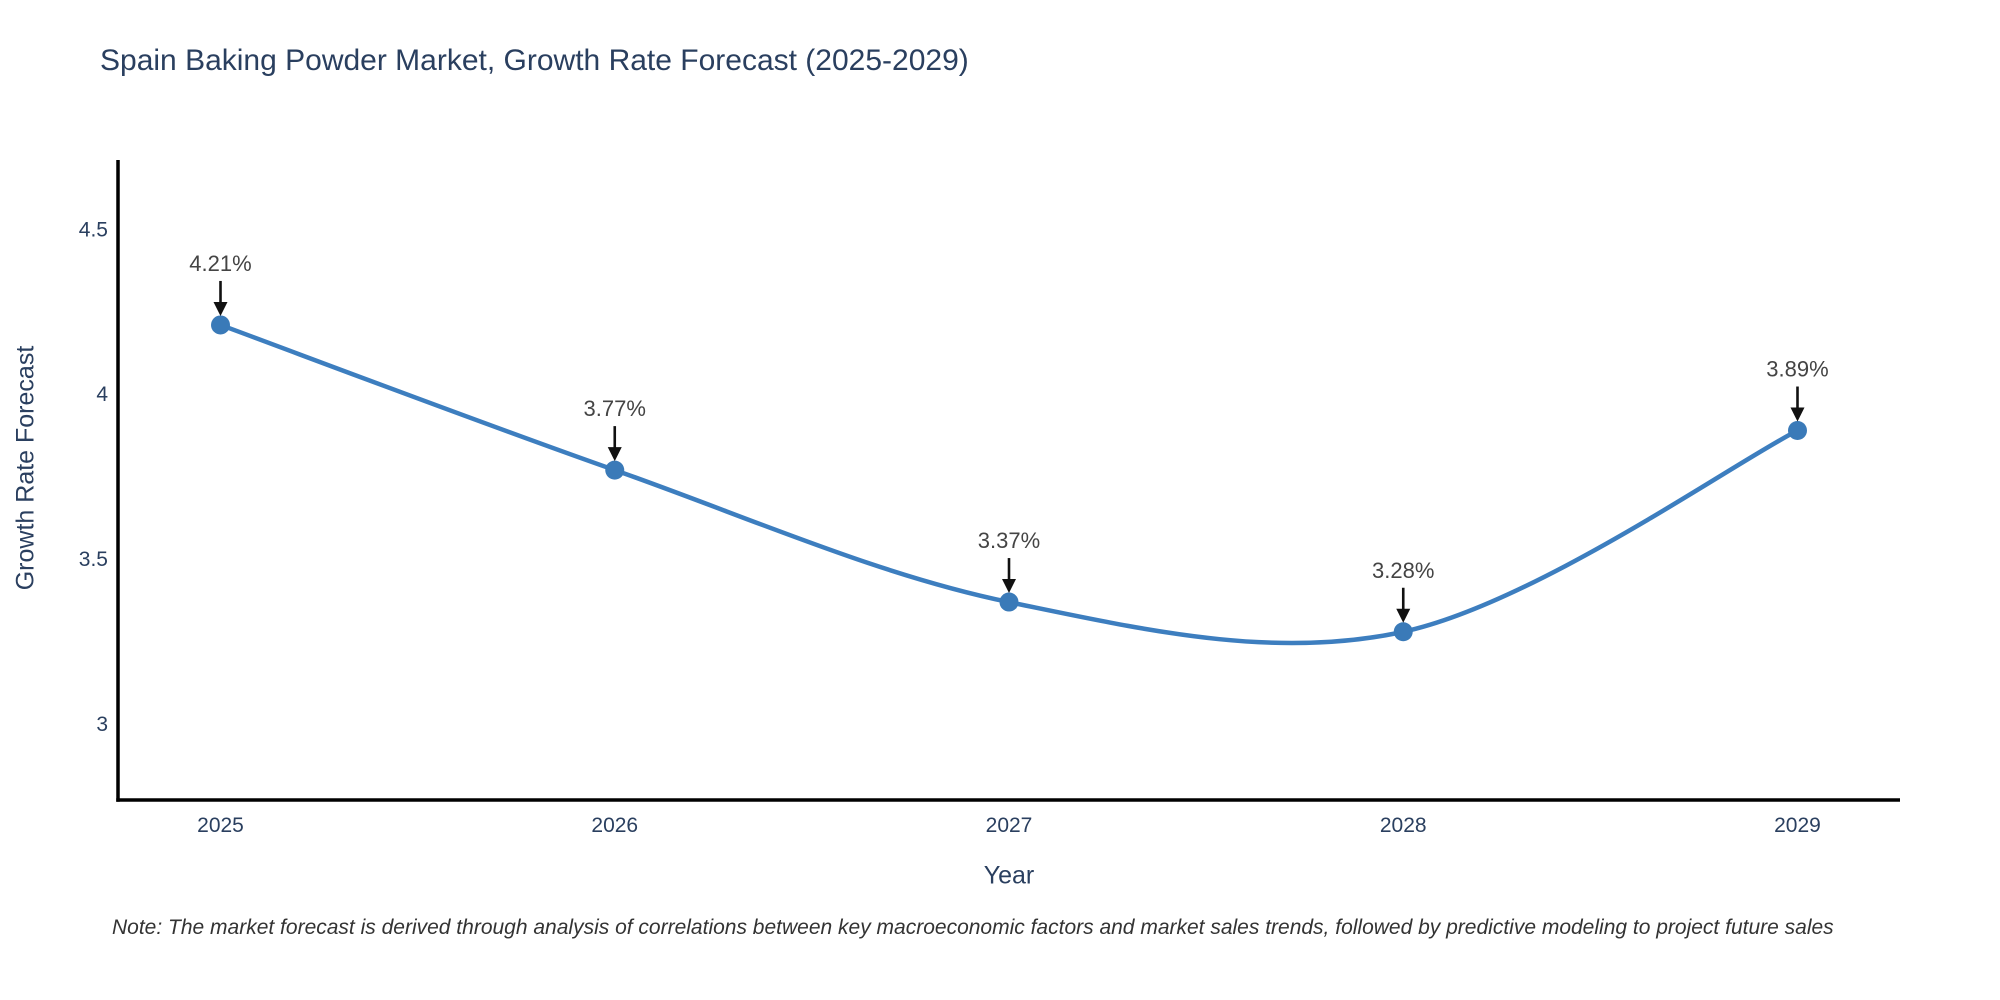 This screenshot has width=2000, height=1000. What do you see at coordinates (220, 263) in the screenshot?
I see `annotation-label: 4.21%` at bounding box center [220, 263].